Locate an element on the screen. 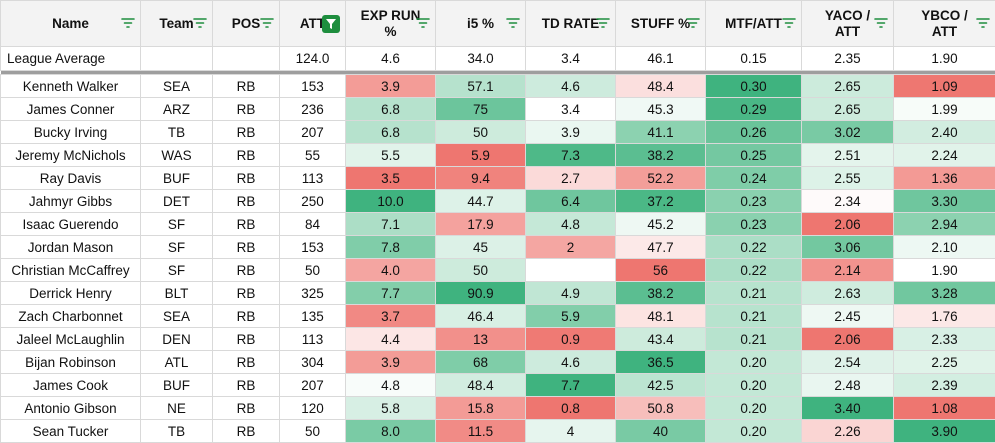  cell-name: Jahmyr Gibbs is located at coordinates (71, 201).